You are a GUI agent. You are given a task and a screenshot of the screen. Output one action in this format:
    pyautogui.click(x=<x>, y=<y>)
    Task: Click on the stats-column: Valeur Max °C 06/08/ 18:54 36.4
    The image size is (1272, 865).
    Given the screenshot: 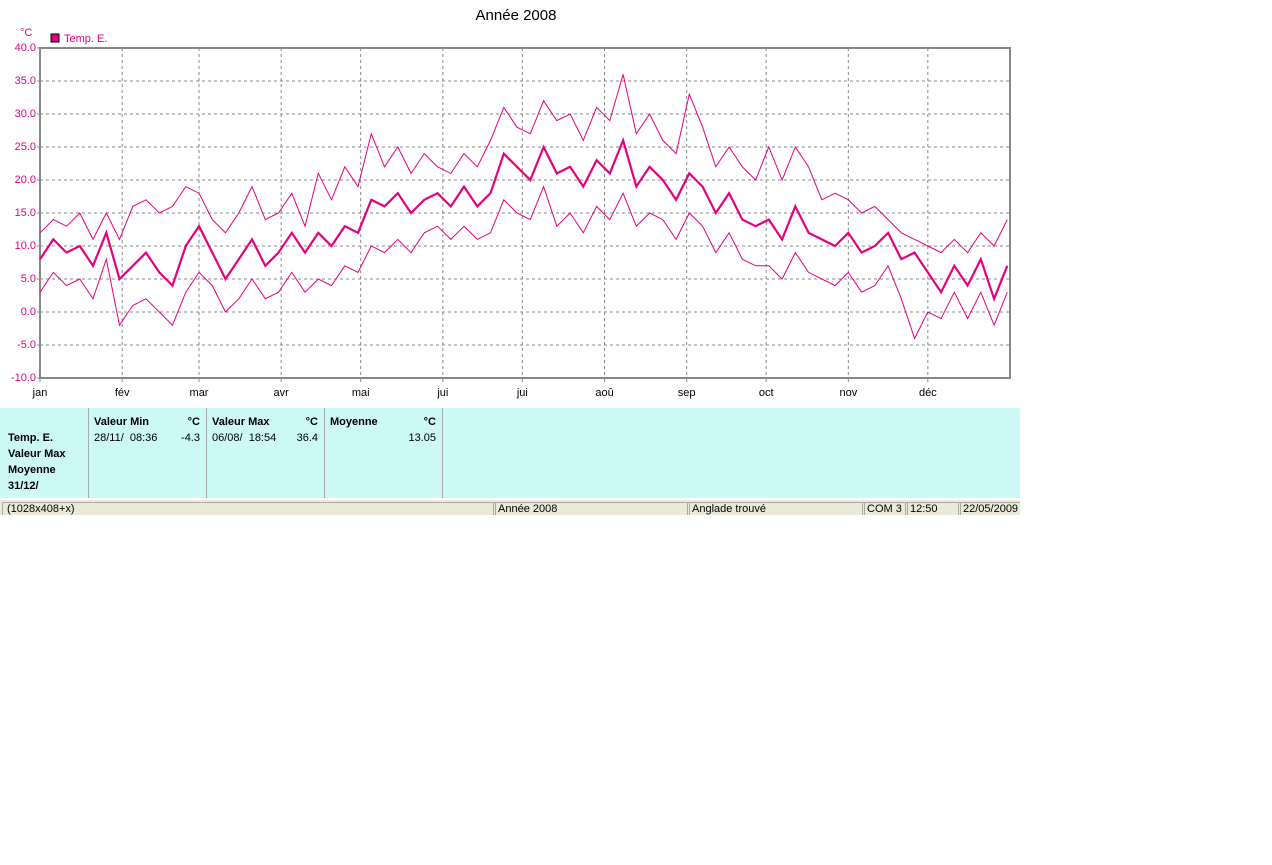 What is the action you would take?
    pyautogui.click(x=266, y=453)
    